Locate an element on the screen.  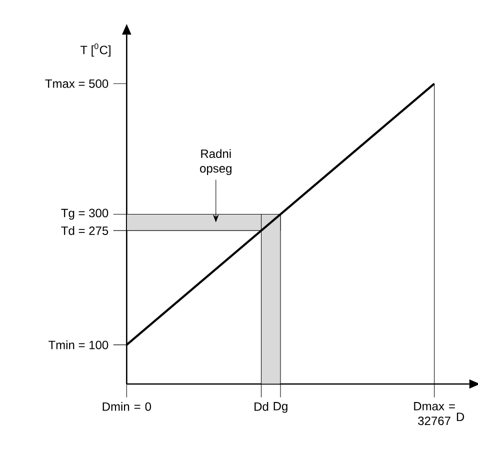
y-tick-label: Tmin = 100 is located at coordinates (78, 345).